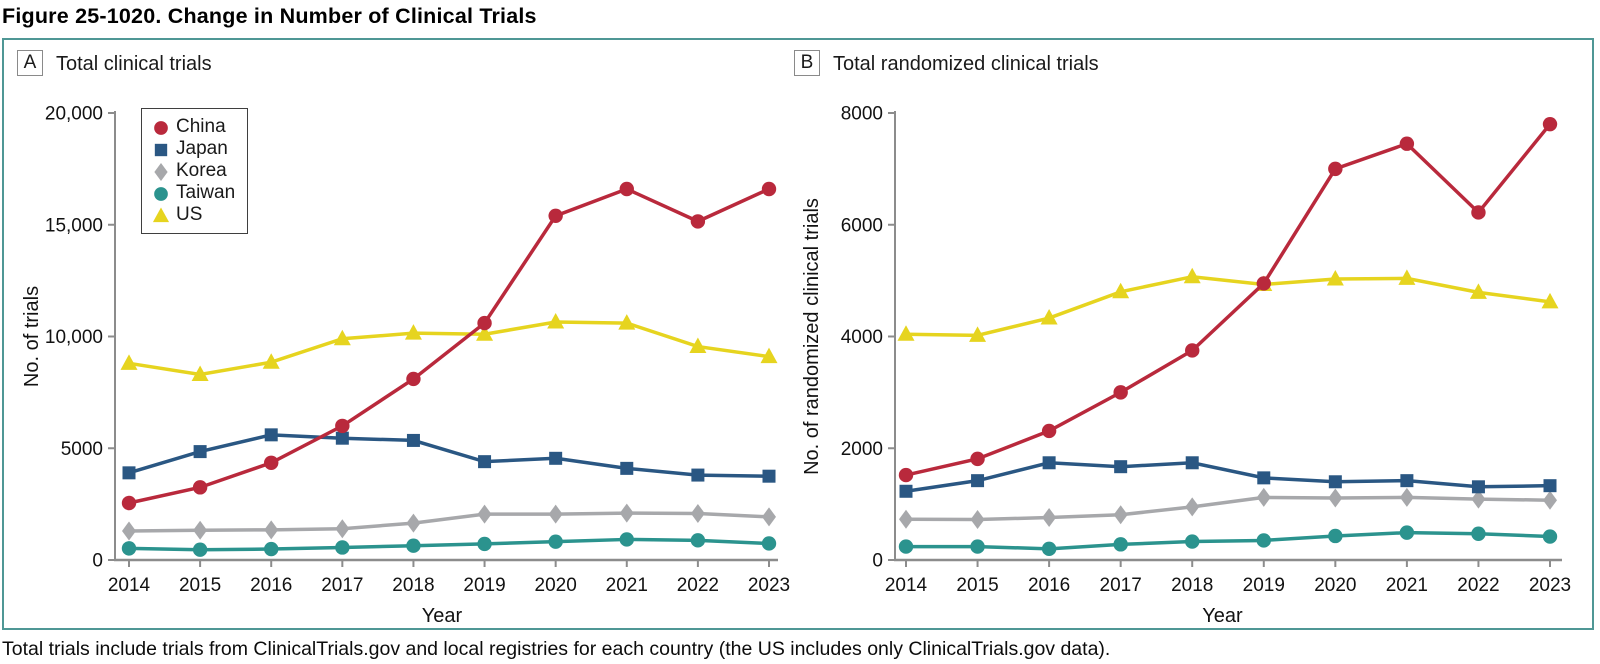  Describe the element at coordinates (906, 585) in the screenshot. I see `x-tick-label: 2014` at that location.